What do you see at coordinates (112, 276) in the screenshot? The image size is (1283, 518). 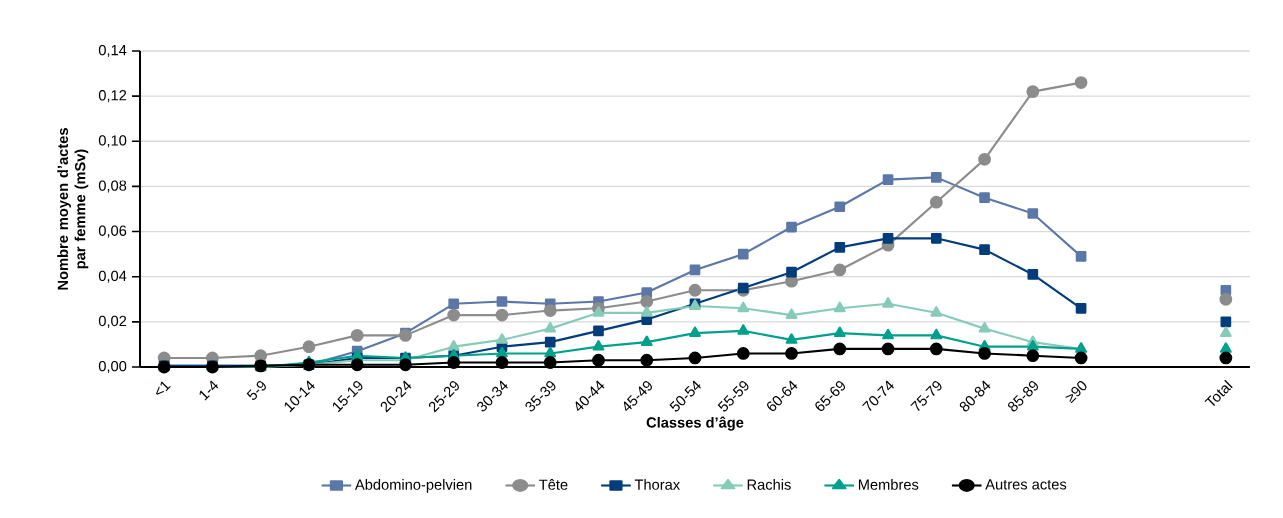 I see `y-tick-label: 0,04` at bounding box center [112, 276].